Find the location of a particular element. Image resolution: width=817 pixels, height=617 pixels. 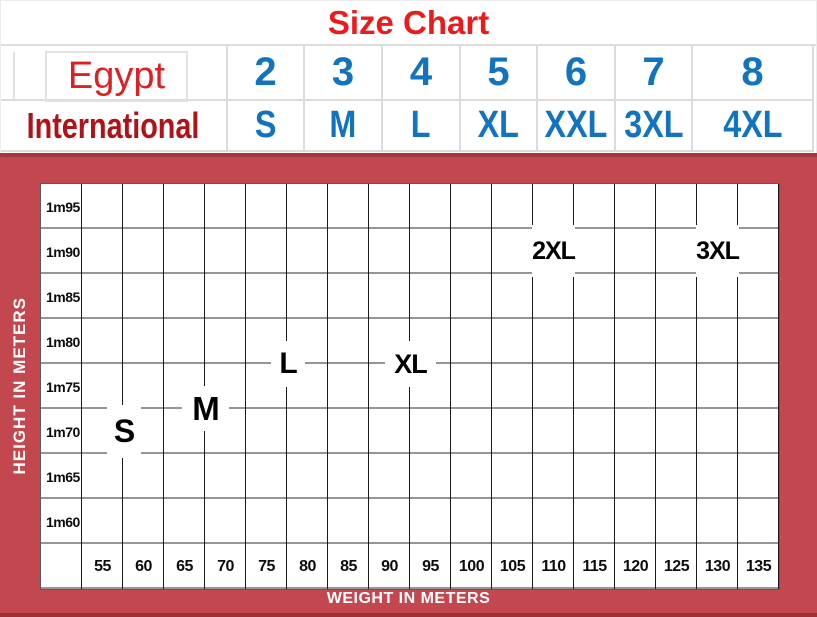

height-label-1m65: 1m65 is located at coordinates (63, 476).